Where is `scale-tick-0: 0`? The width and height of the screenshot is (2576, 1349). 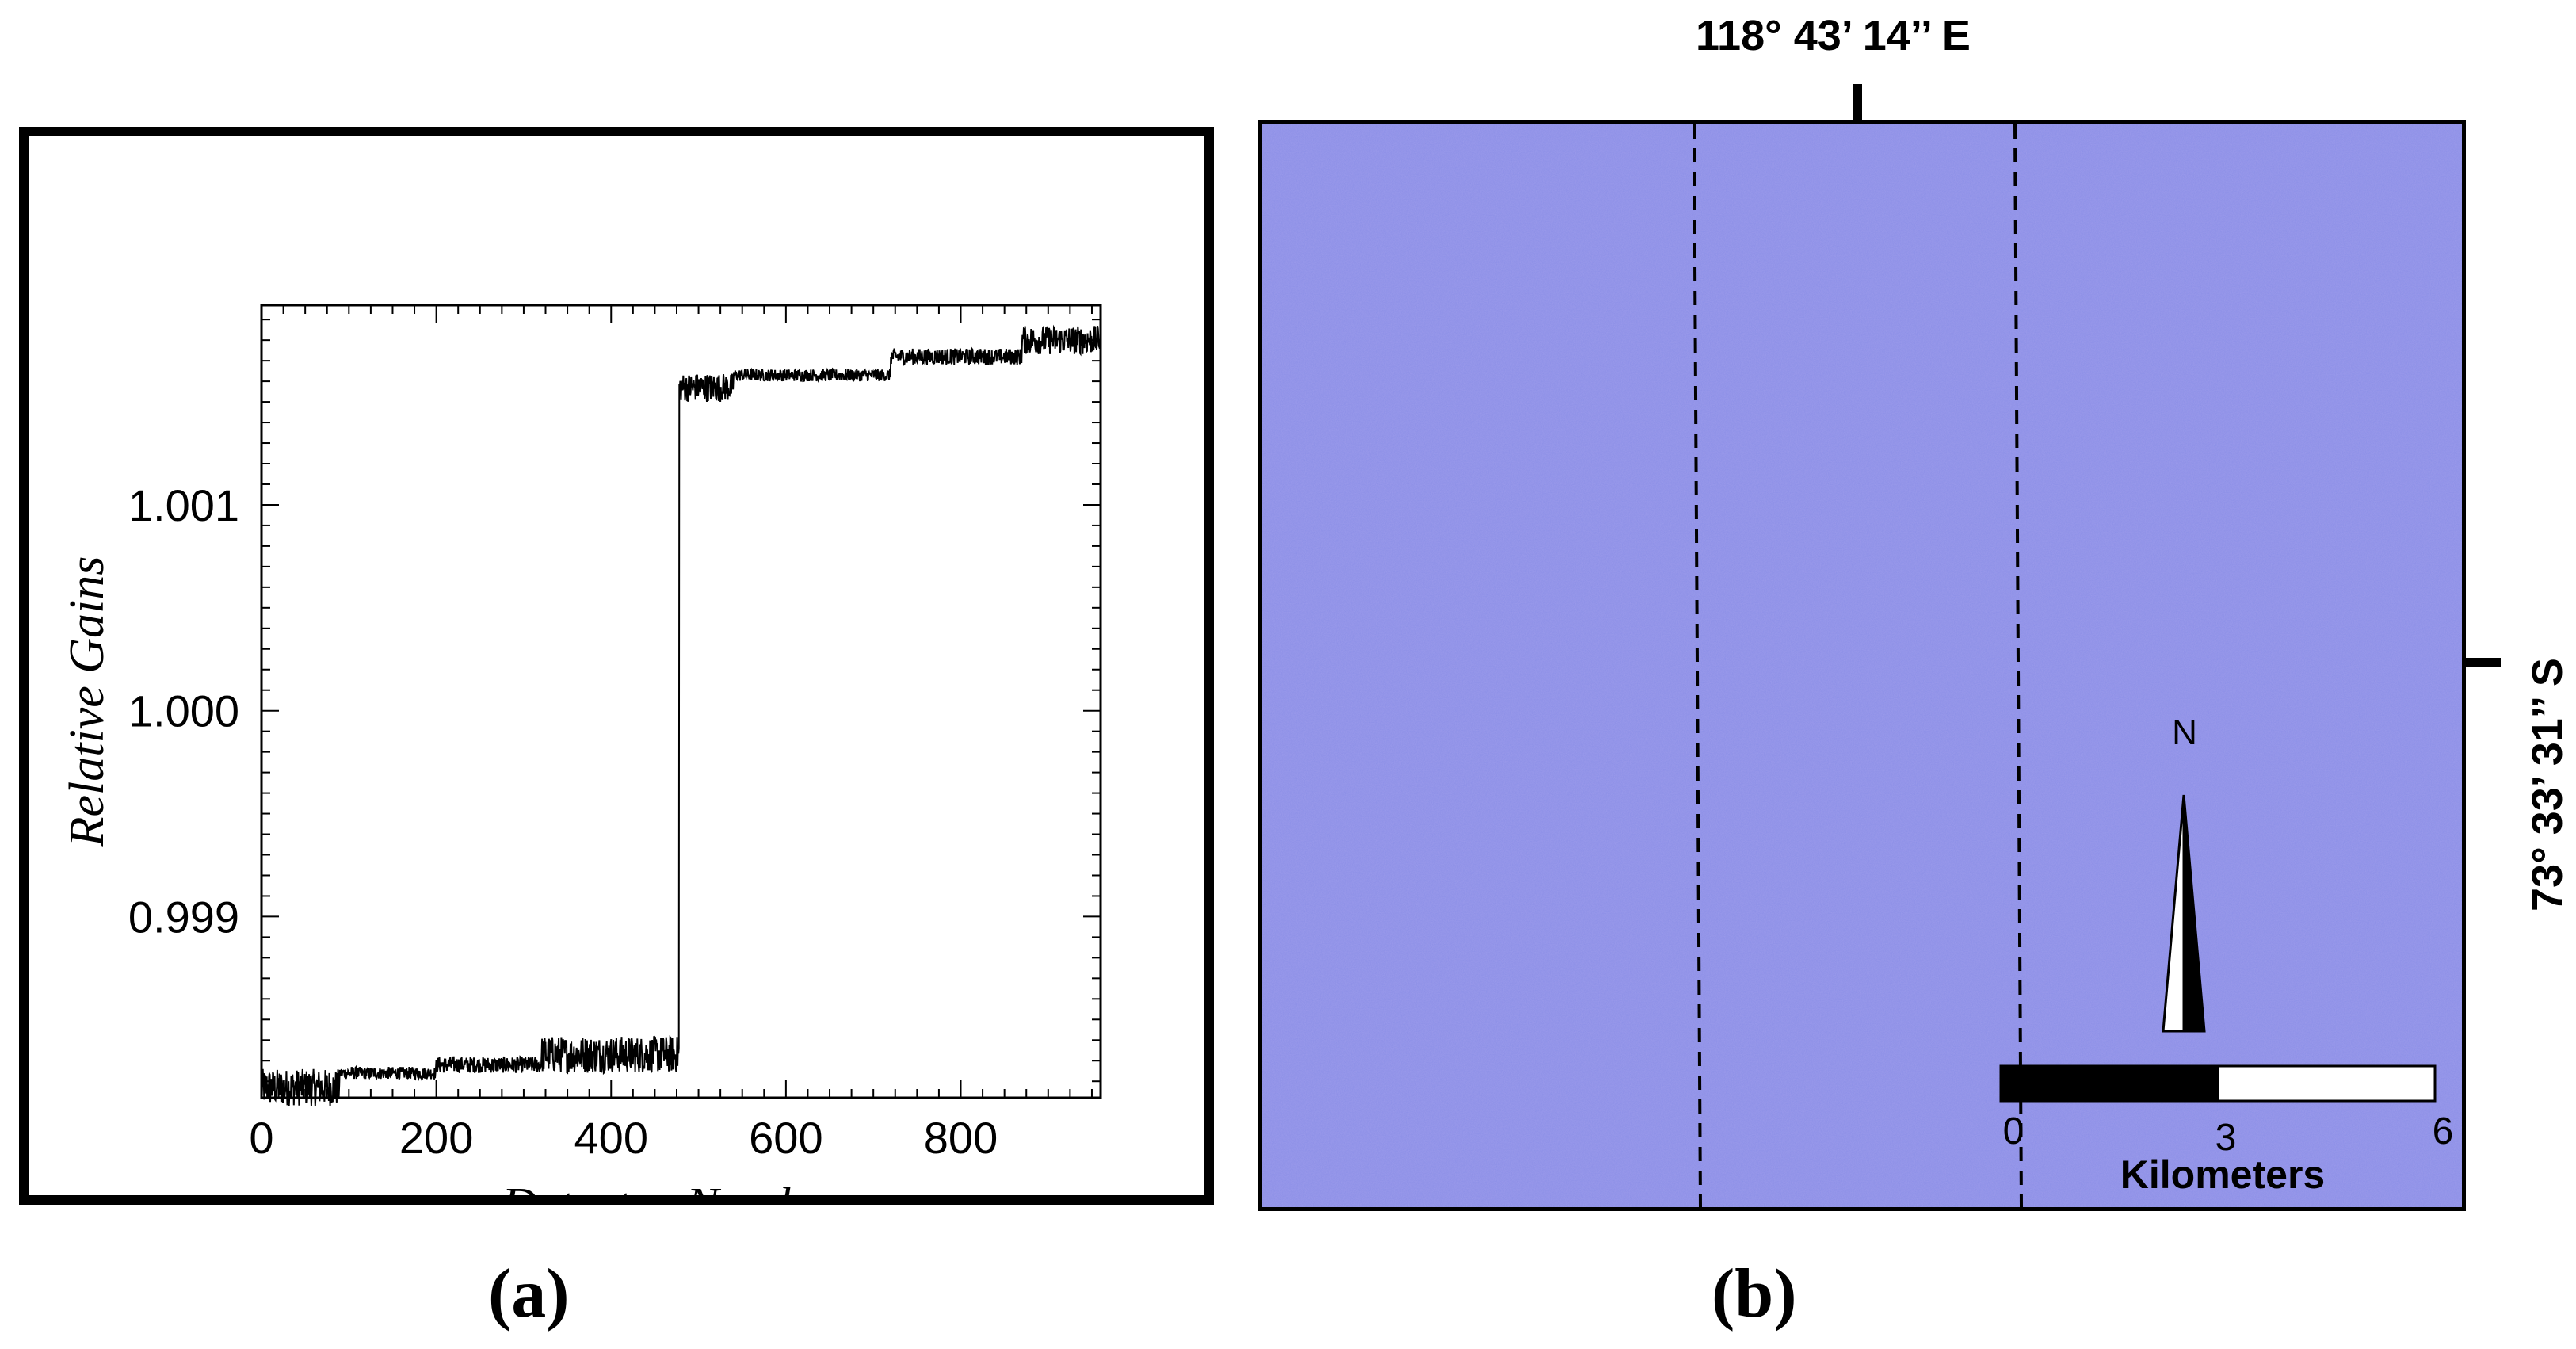
scale-tick-0: 0 is located at coordinates (2014, 1131).